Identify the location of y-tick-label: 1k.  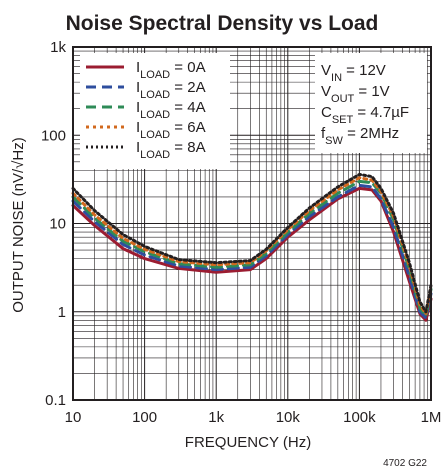
(58, 47).